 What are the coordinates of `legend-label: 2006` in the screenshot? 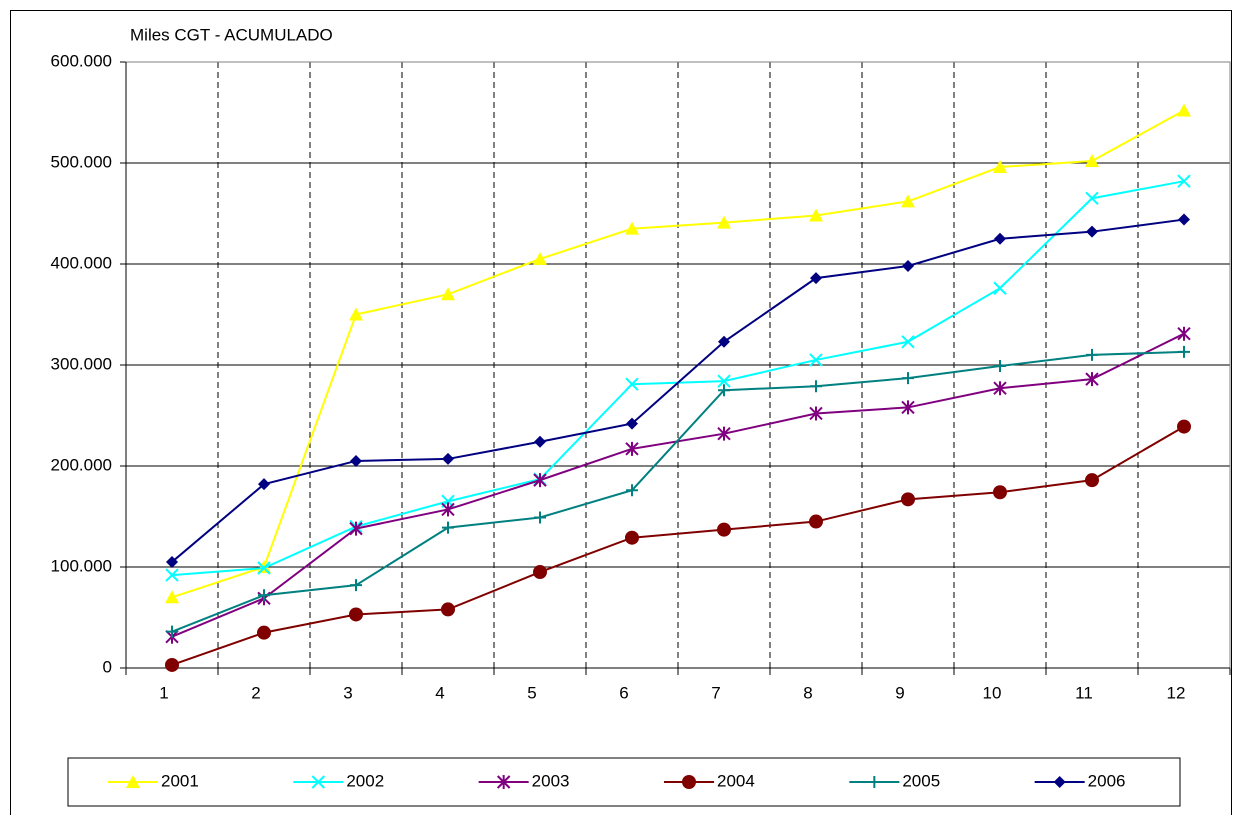 It's located at (1107, 780).